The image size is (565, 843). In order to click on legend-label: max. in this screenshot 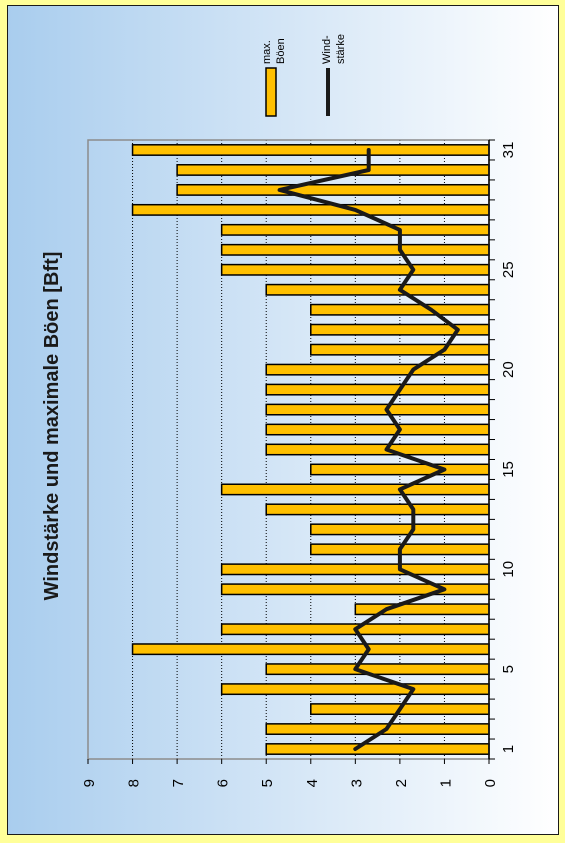, I will do `click(267, 52)`.